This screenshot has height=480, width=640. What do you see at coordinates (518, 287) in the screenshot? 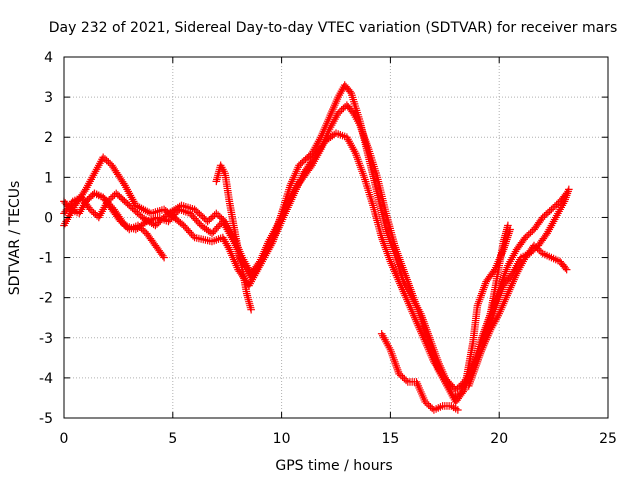
I see `series-track-e` at bounding box center [518, 287].